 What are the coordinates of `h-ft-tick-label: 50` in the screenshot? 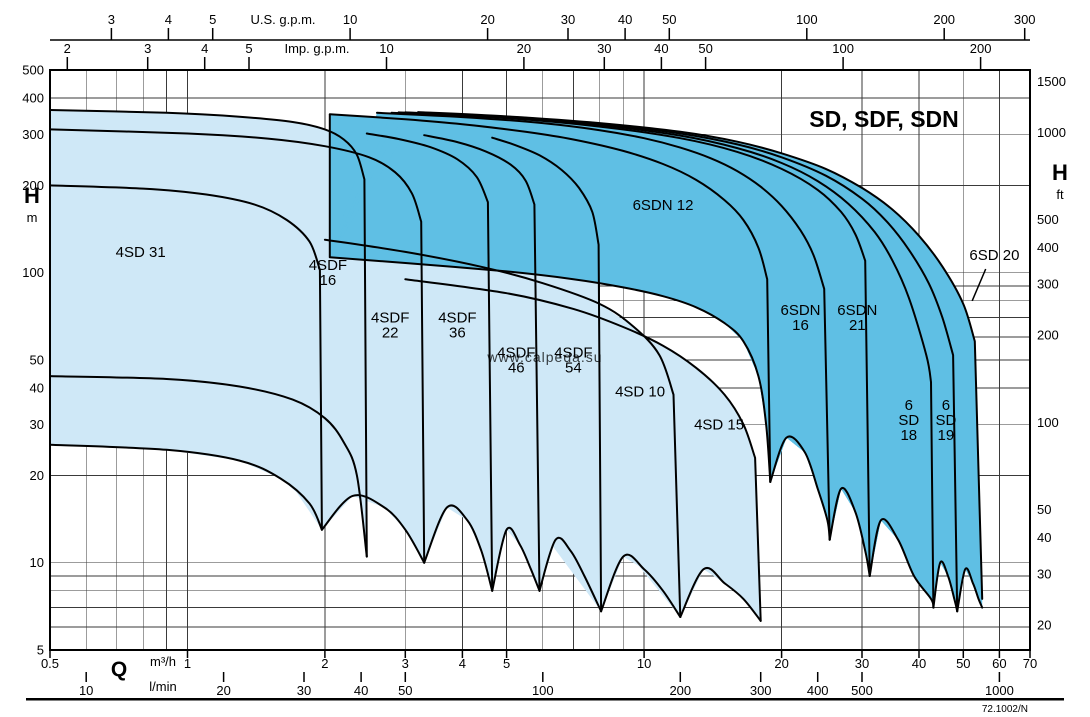 It's located at (1044, 509).